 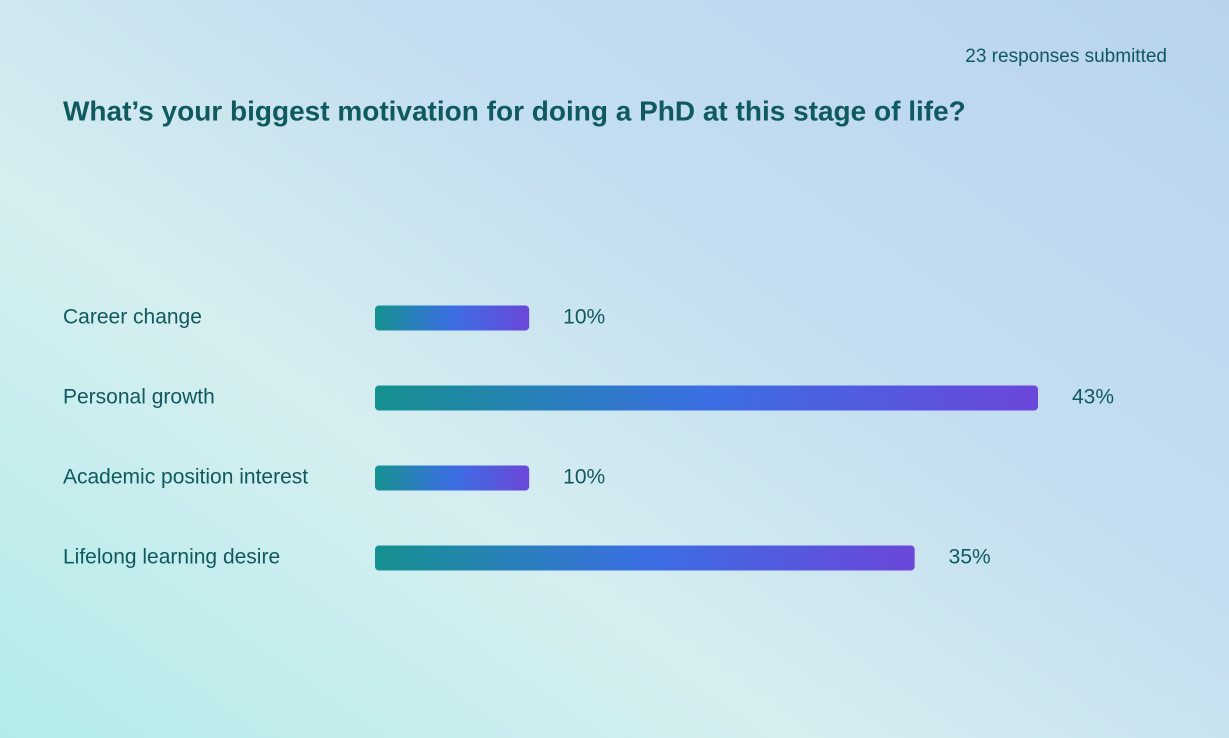 I want to click on category-label: Career change, so click(x=132, y=317).